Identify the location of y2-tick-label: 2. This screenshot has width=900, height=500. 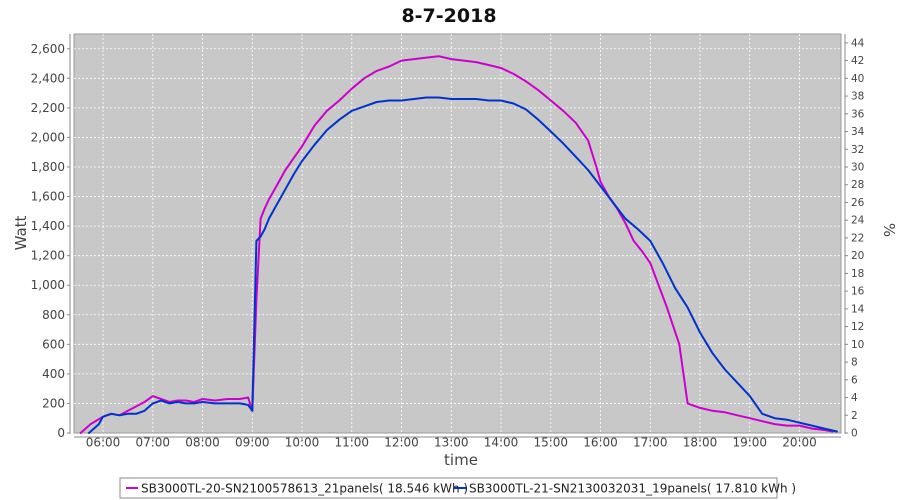
(854, 416).